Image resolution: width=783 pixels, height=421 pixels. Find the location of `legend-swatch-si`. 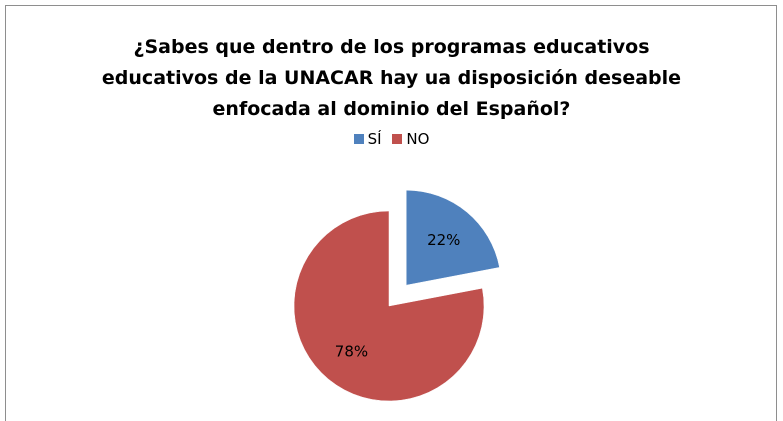

legend-swatch-si is located at coordinates (358, 139).